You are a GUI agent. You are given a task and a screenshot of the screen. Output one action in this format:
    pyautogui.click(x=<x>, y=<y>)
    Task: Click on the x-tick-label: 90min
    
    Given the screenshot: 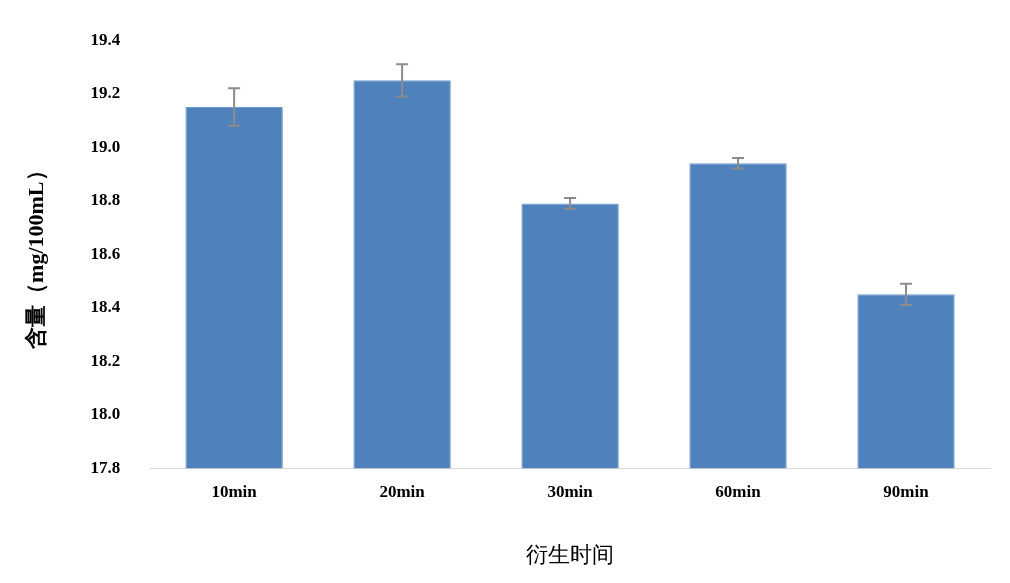 What is the action you would take?
    pyautogui.click(x=906, y=491)
    